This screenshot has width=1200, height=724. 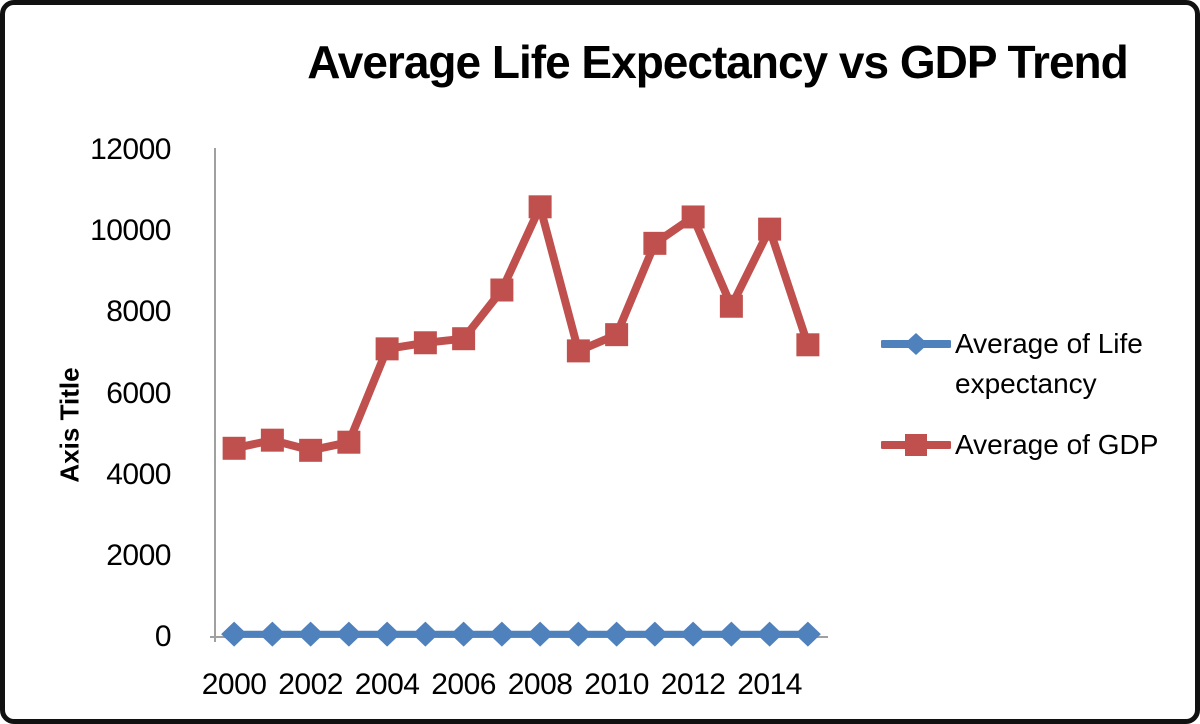 I want to click on x-tick-label: 2004, so click(x=387, y=684).